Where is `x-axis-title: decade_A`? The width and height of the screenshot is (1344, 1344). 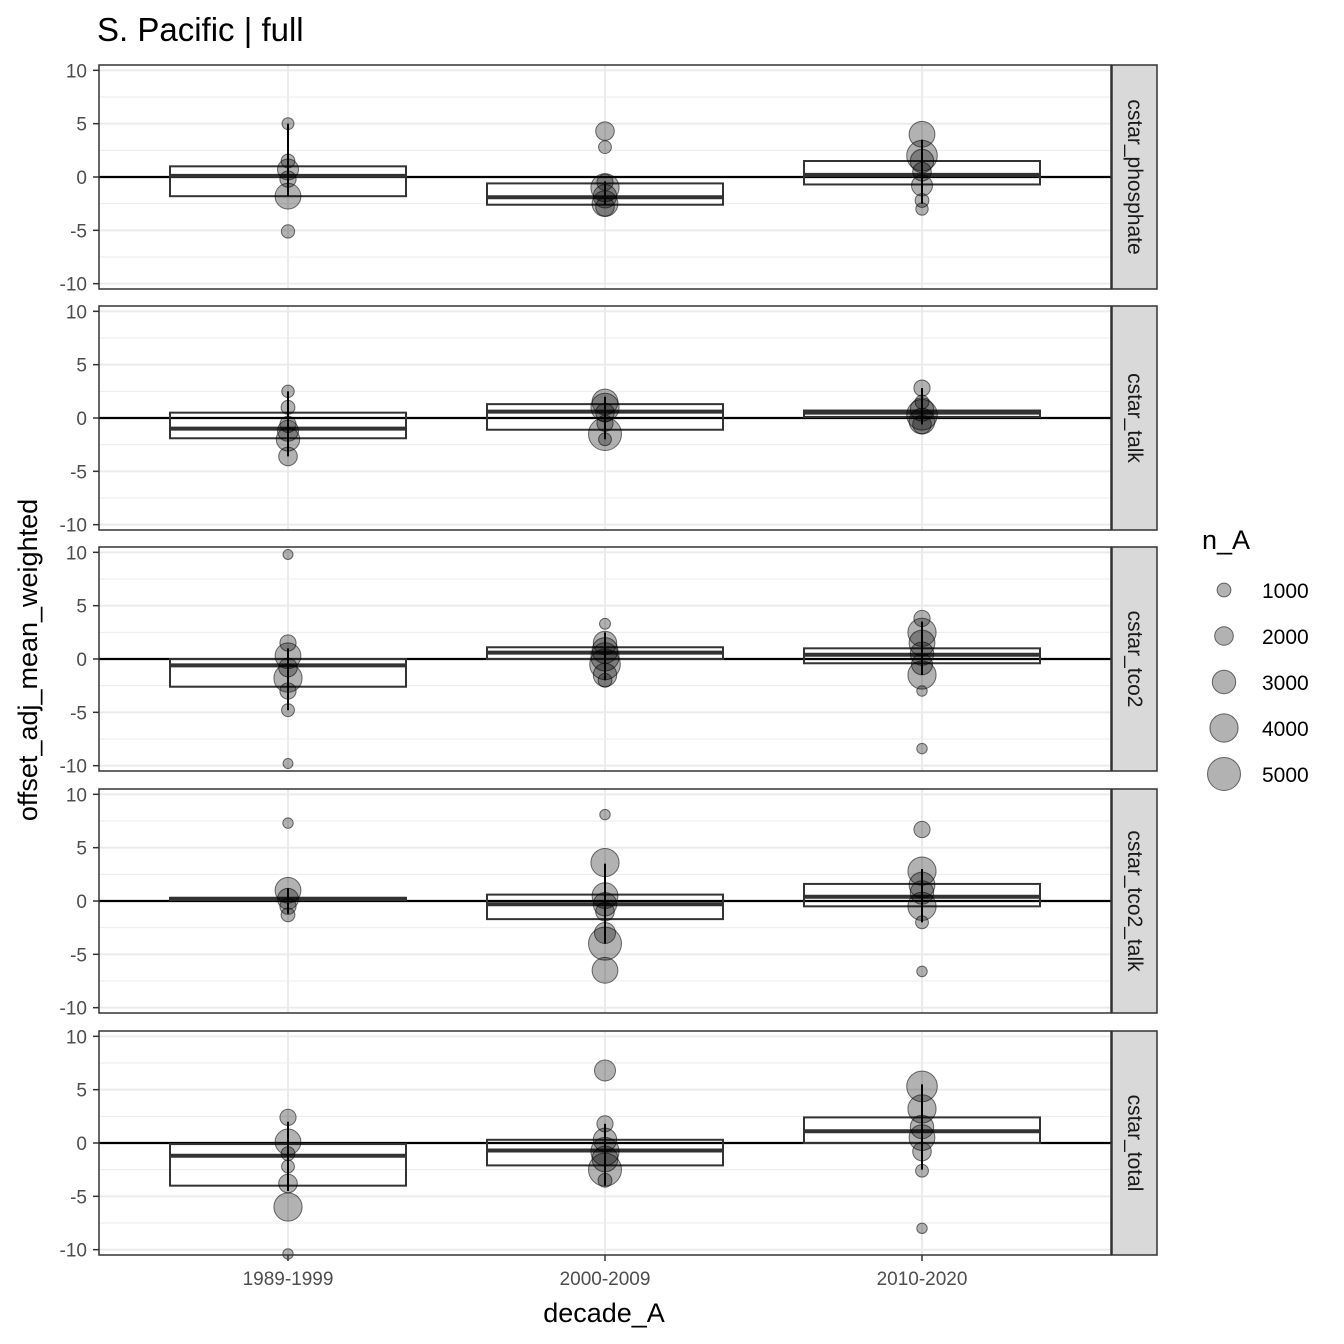
x-axis-title: decade_A is located at coordinates (604, 1313).